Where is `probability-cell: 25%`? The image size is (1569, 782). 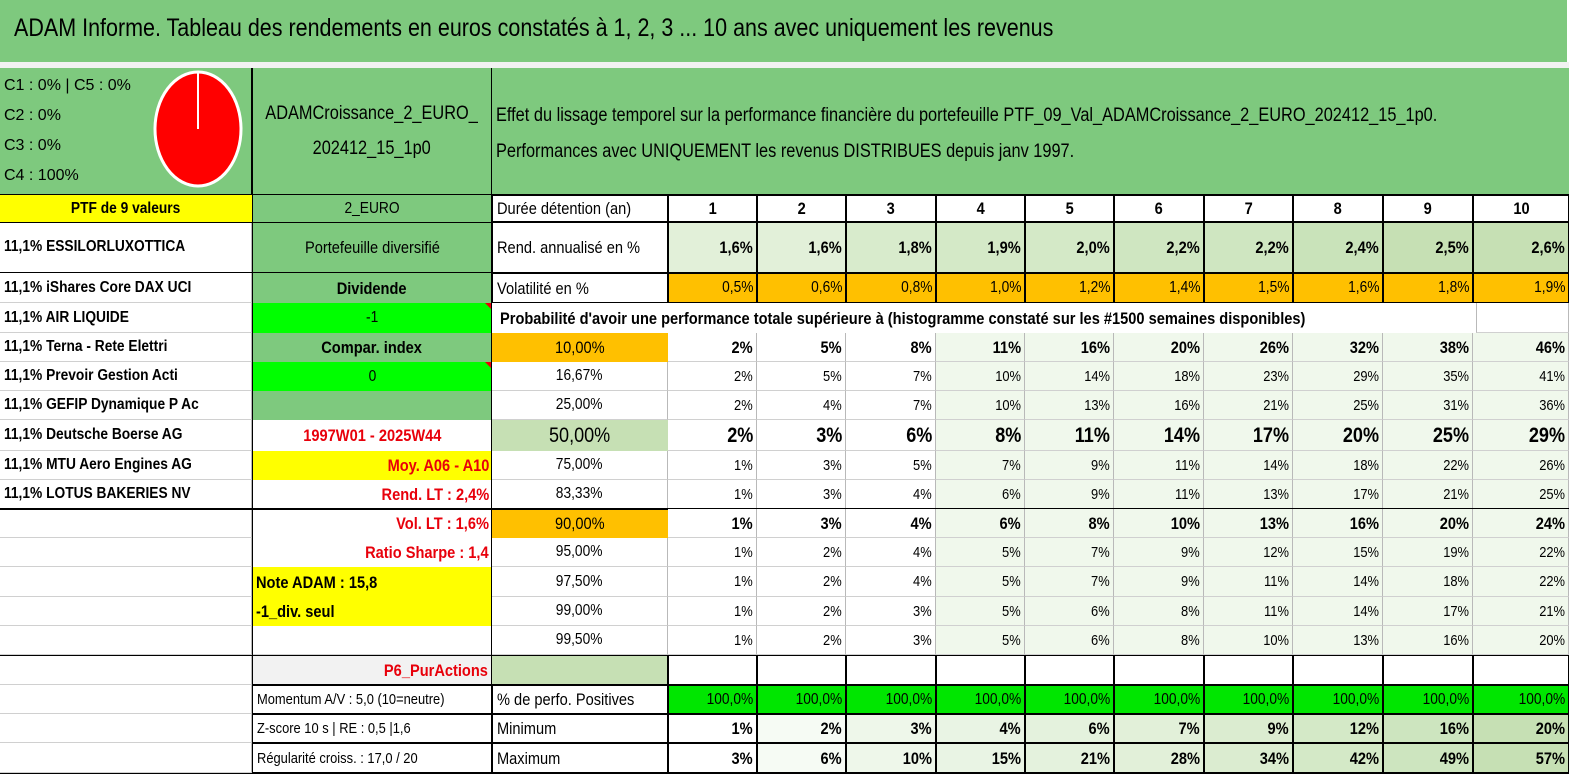
probability-cell: 25% is located at coordinates (1521, 494).